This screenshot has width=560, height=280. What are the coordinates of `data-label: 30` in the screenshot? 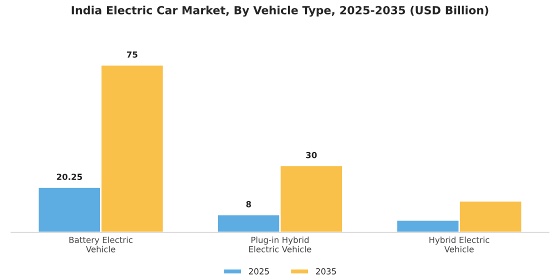 It's located at (311, 155).